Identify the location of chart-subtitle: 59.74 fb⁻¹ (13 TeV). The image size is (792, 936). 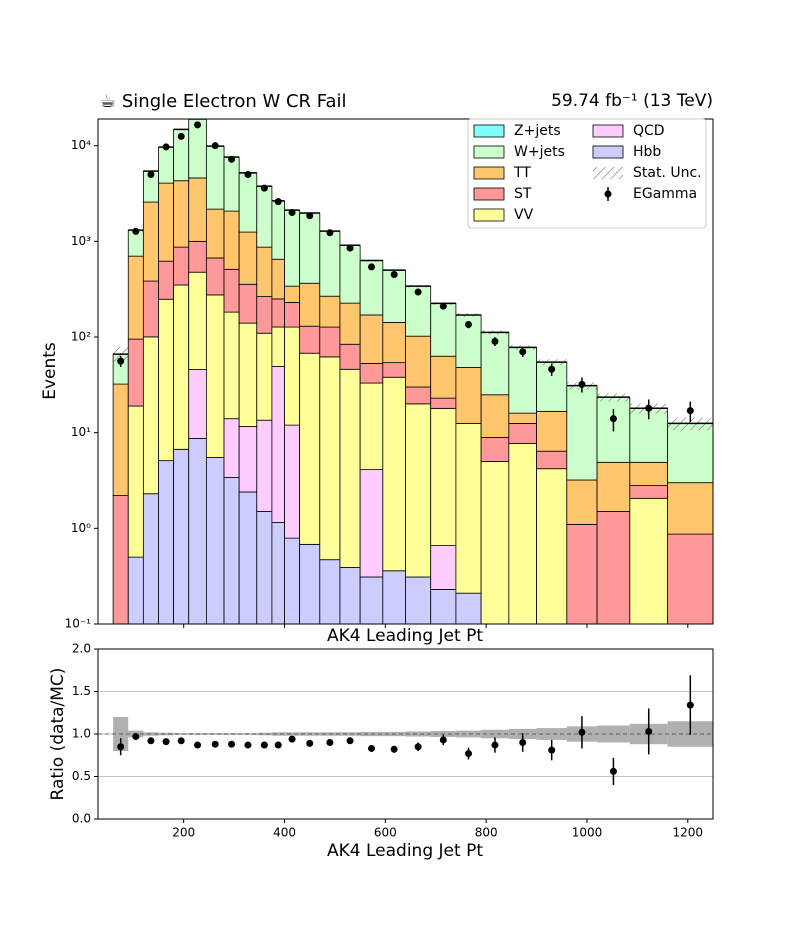
(632, 101).